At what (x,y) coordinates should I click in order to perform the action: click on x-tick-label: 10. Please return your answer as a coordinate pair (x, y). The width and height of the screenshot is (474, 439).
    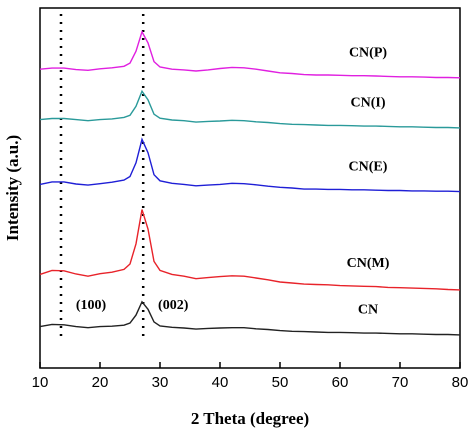
    Looking at the image, I should click on (40, 382).